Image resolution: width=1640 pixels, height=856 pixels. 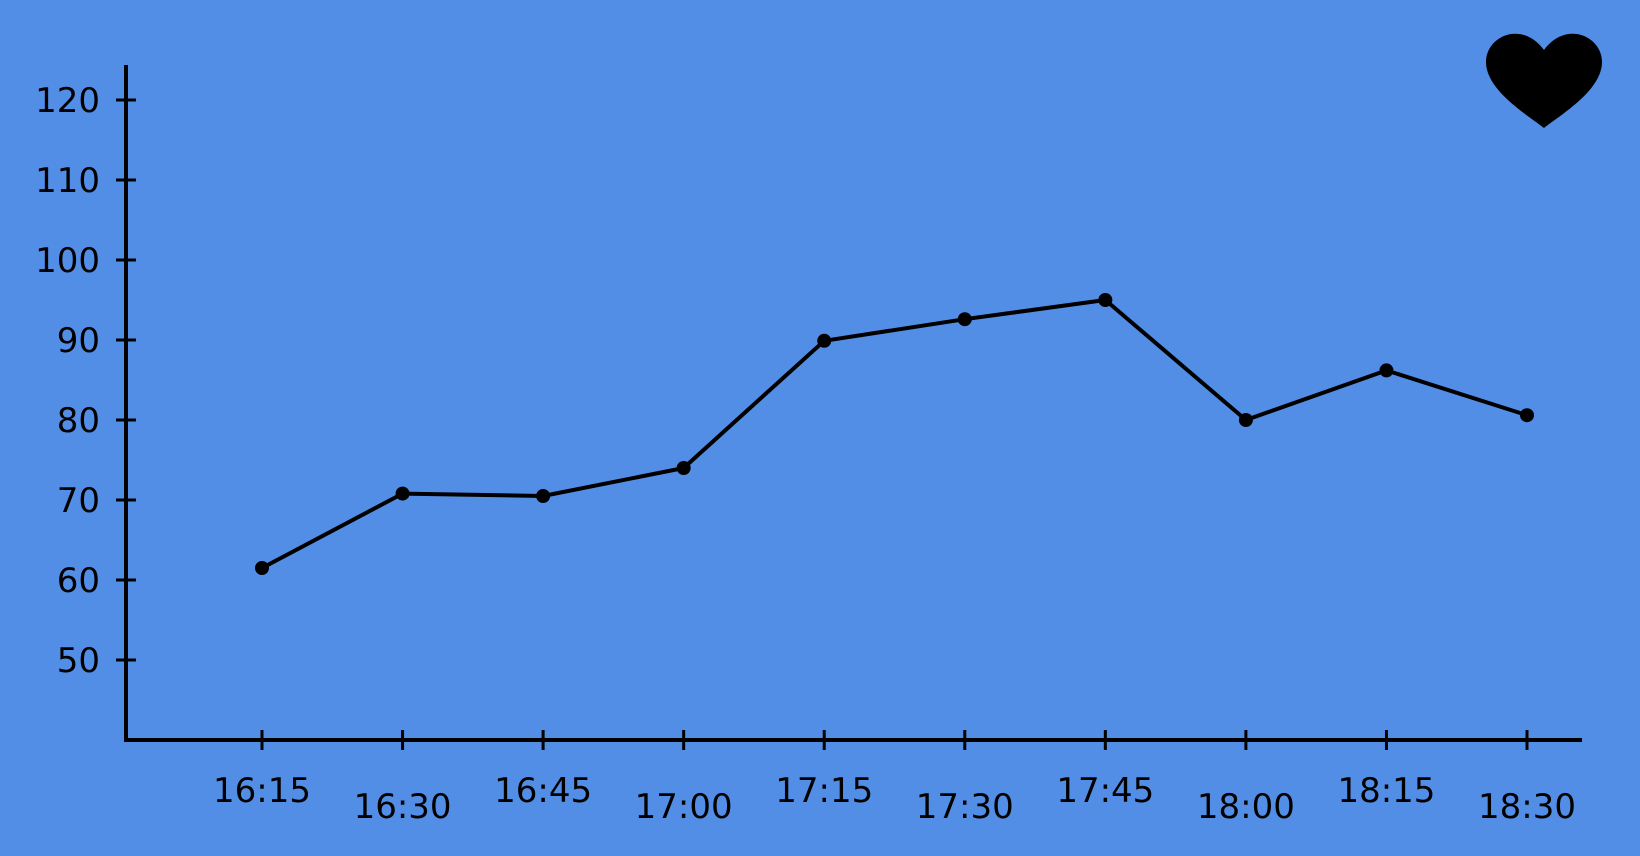 What do you see at coordinates (67, 101) in the screenshot?
I see `y-tick-label: 120` at bounding box center [67, 101].